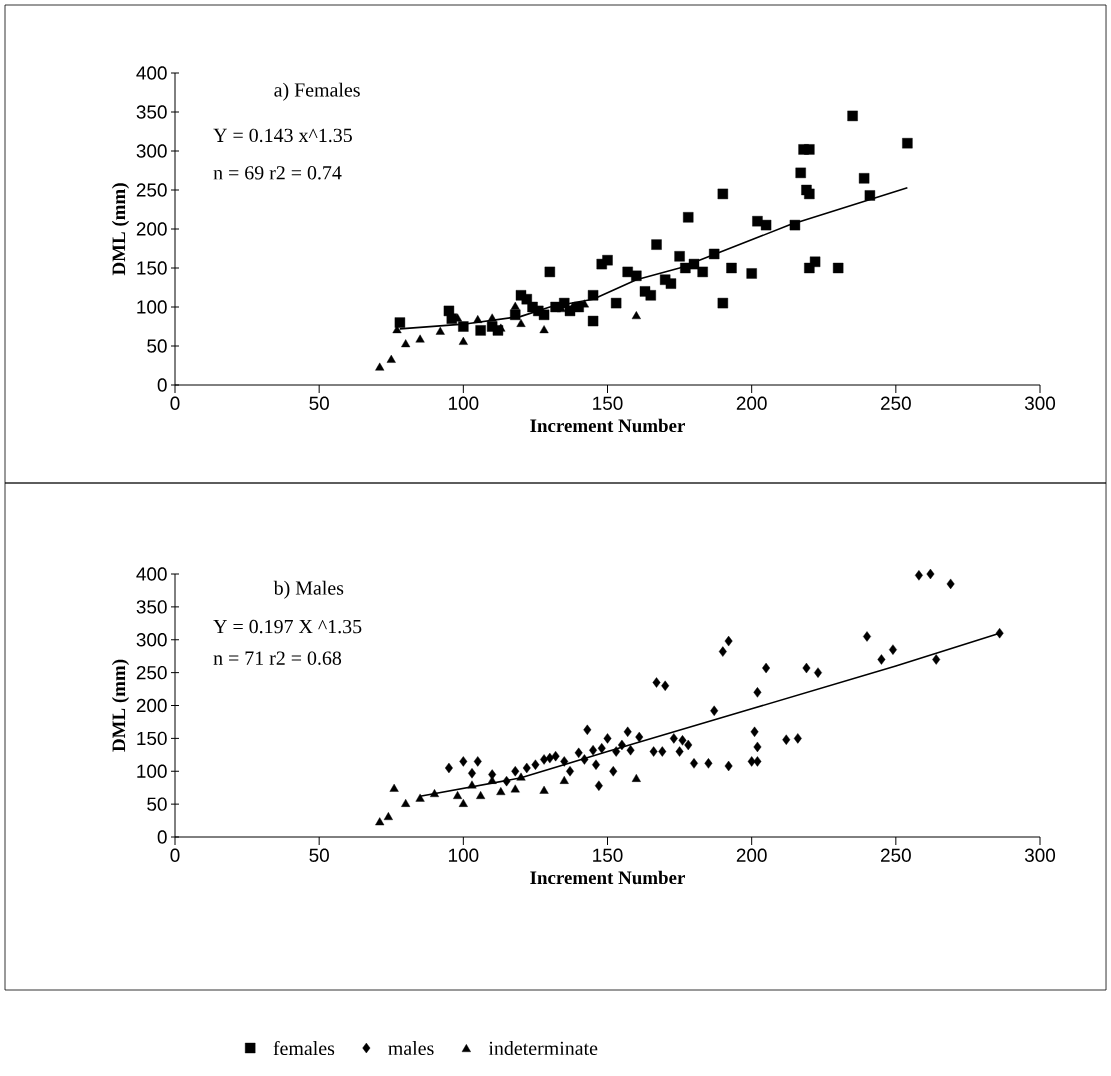 The height and width of the screenshot is (1076, 1111). I want to click on legend-label: females, so click(304, 1048).